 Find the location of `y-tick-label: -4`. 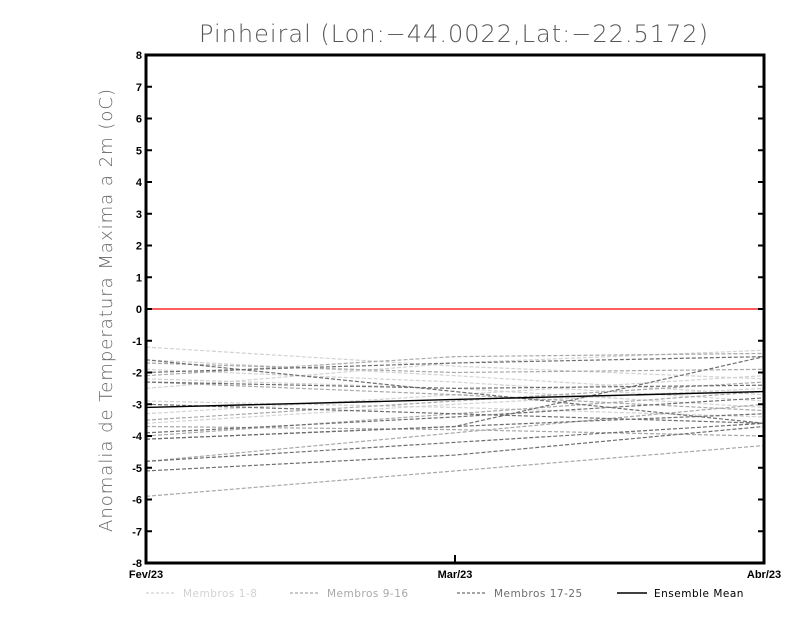

y-tick-label: -4 is located at coordinates (137, 437).